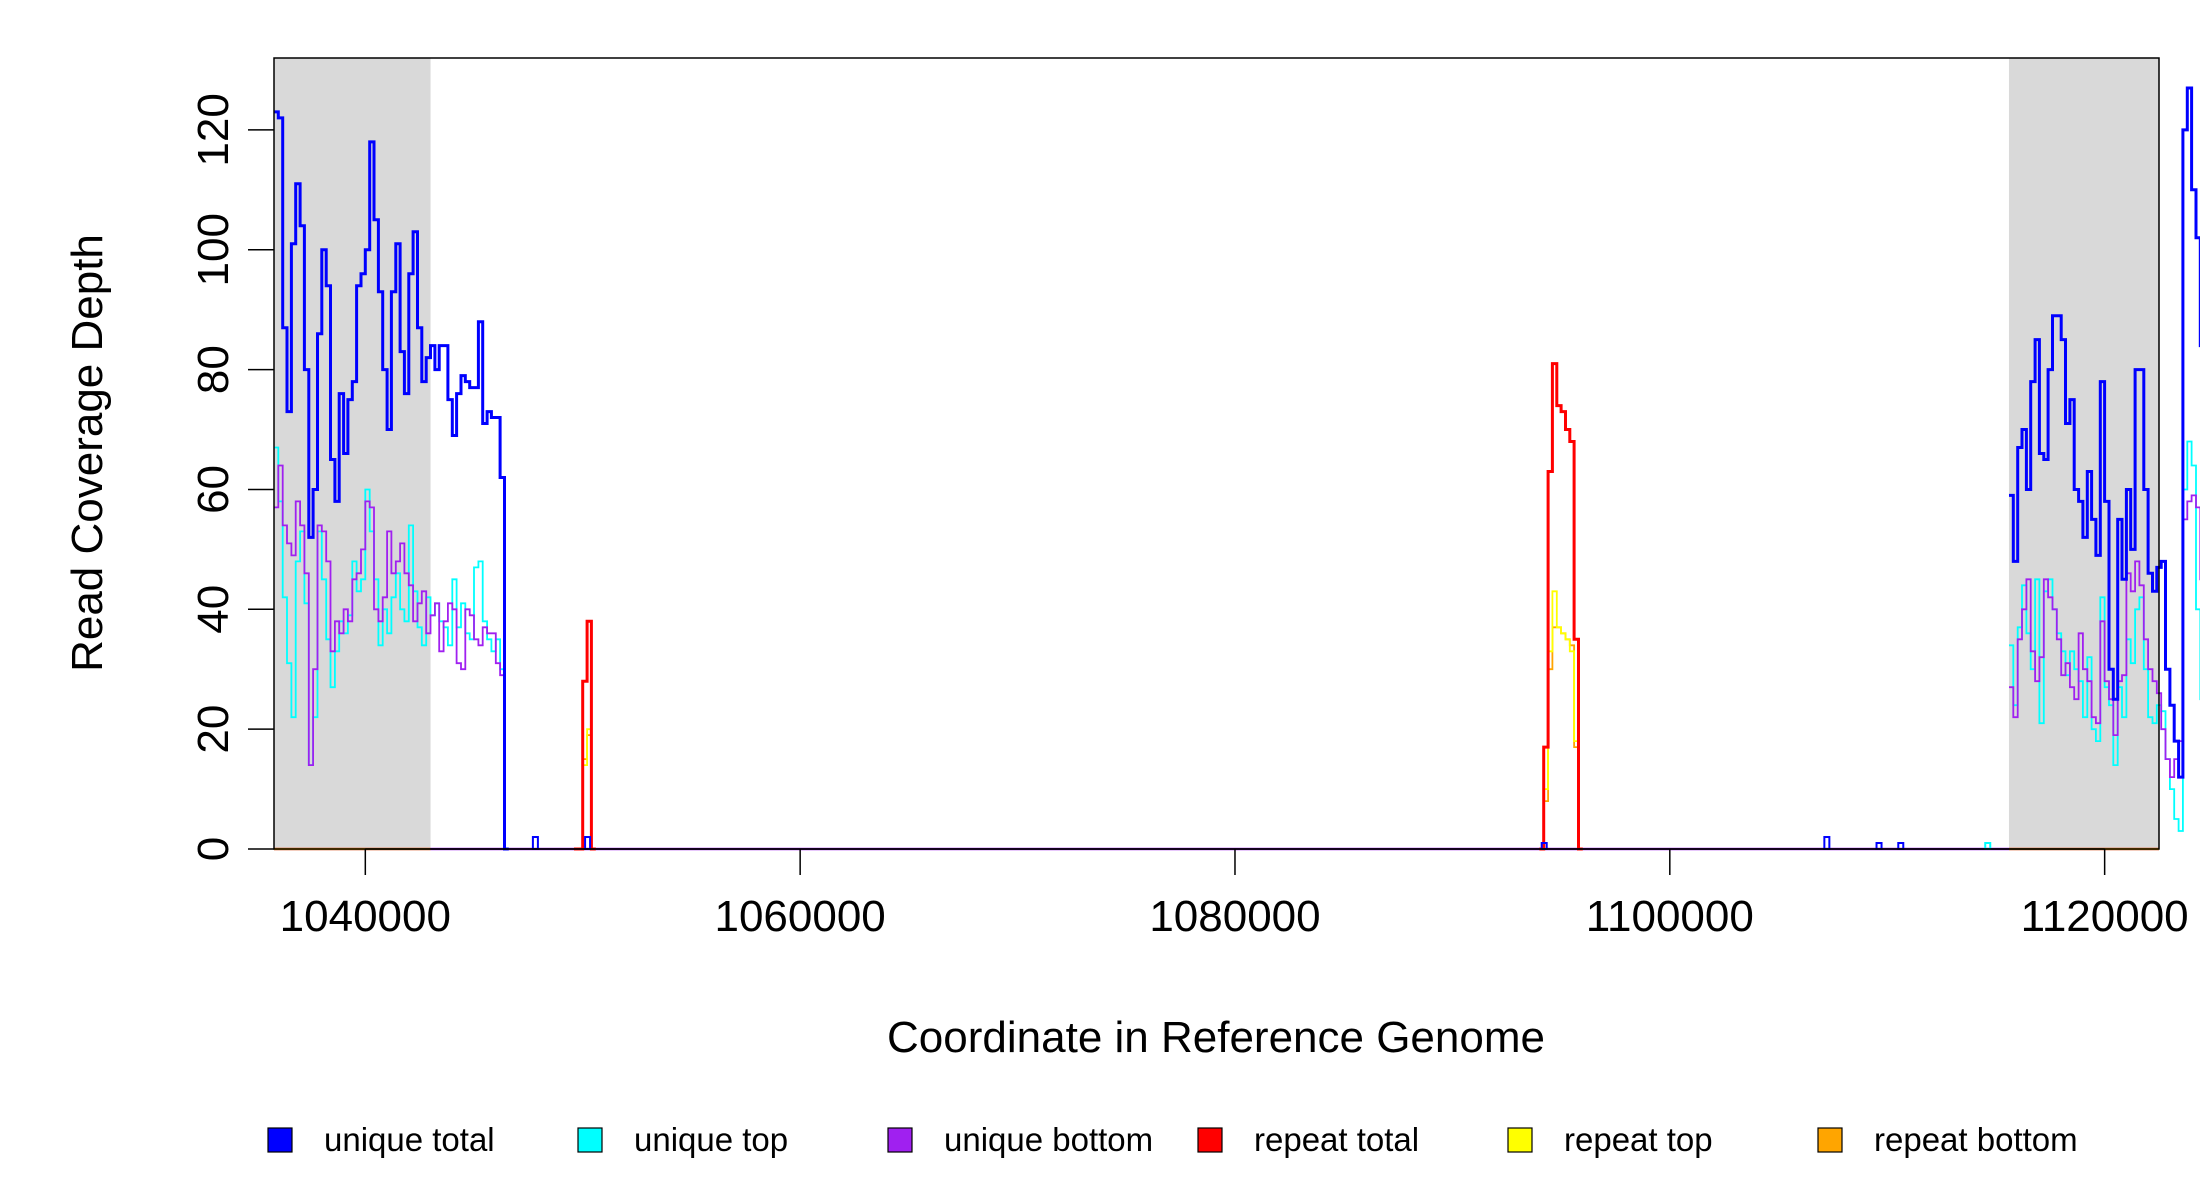 This screenshot has height=1200, width=2200. Describe the element at coordinates (213, 249) in the screenshot. I see `y-tick-label: 100` at that location.